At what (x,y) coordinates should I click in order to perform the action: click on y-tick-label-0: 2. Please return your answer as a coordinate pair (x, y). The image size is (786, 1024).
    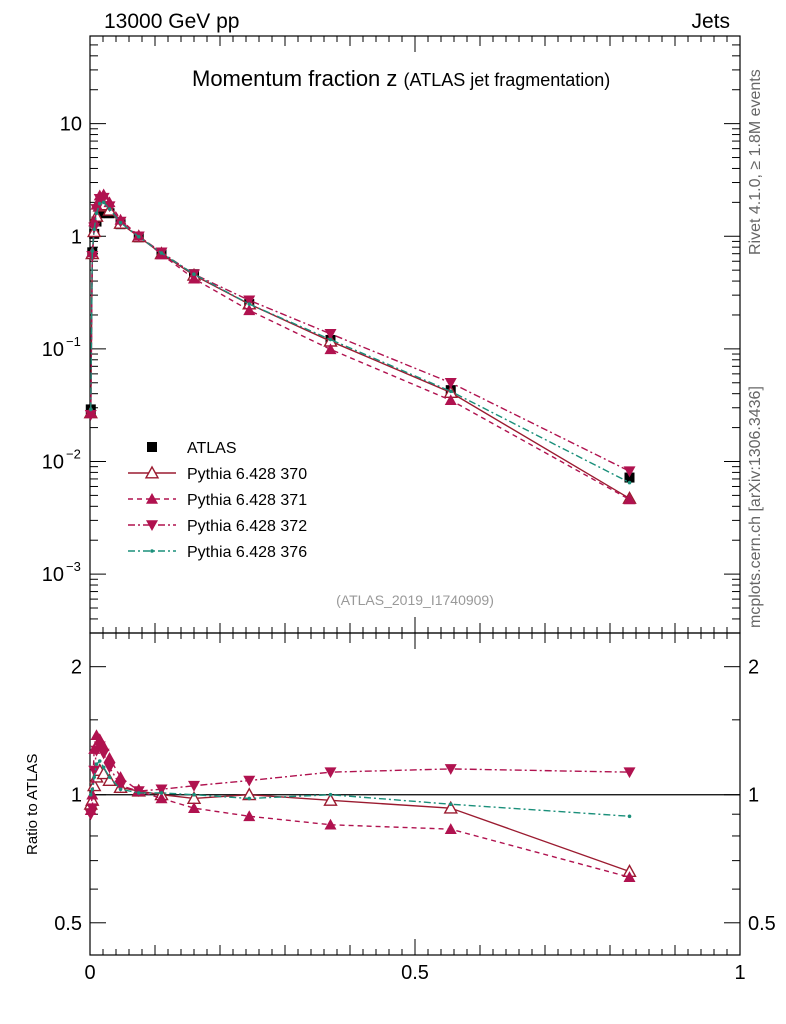
    Looking at the image, I should click on (76, 668).